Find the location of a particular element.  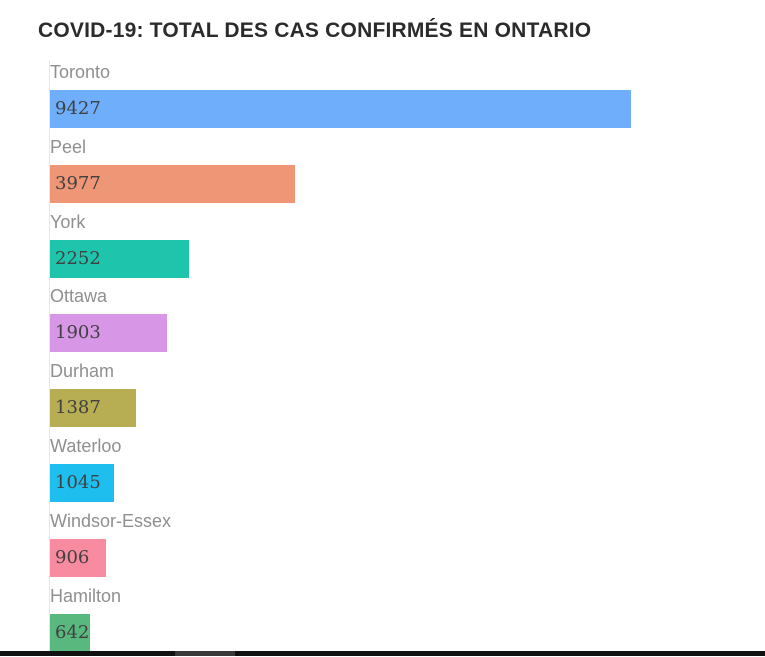

bar-row-toronto: Toronto 9427 is located at coordinates (400, 97).